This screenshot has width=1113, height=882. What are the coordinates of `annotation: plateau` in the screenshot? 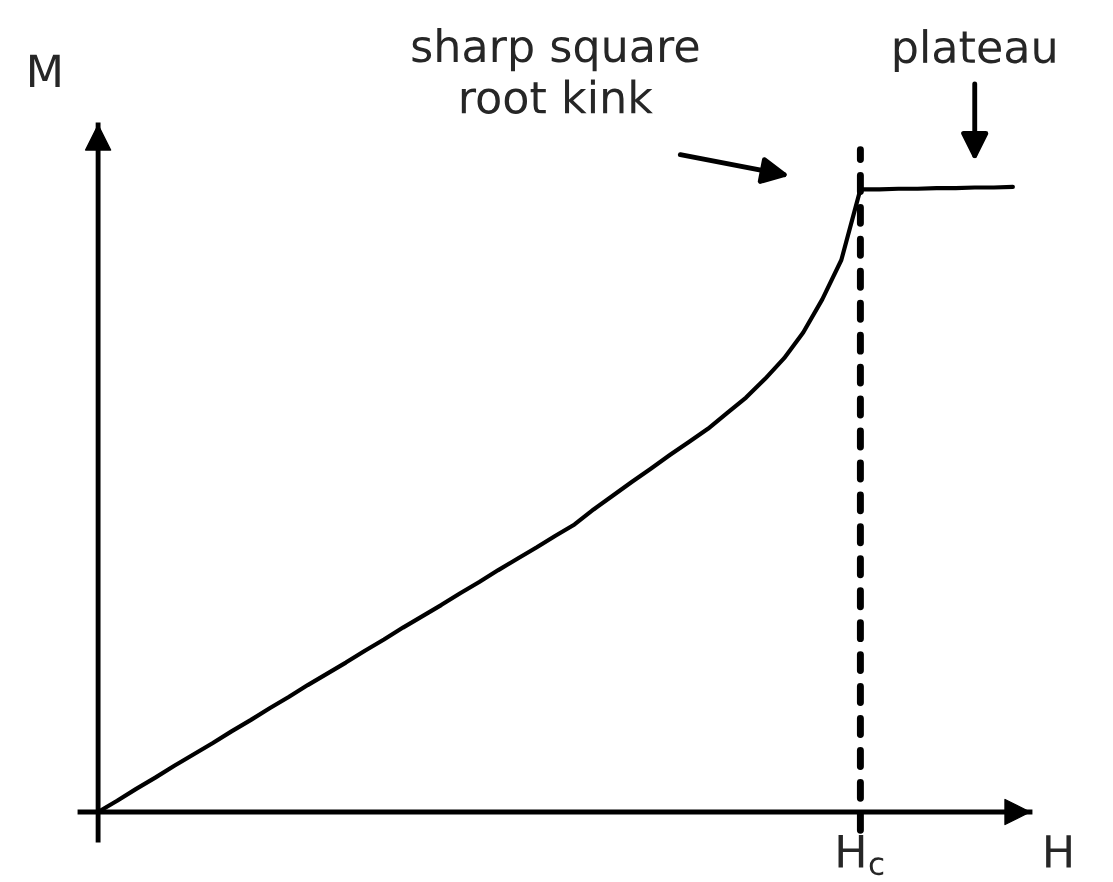 It's located at (974, 51).